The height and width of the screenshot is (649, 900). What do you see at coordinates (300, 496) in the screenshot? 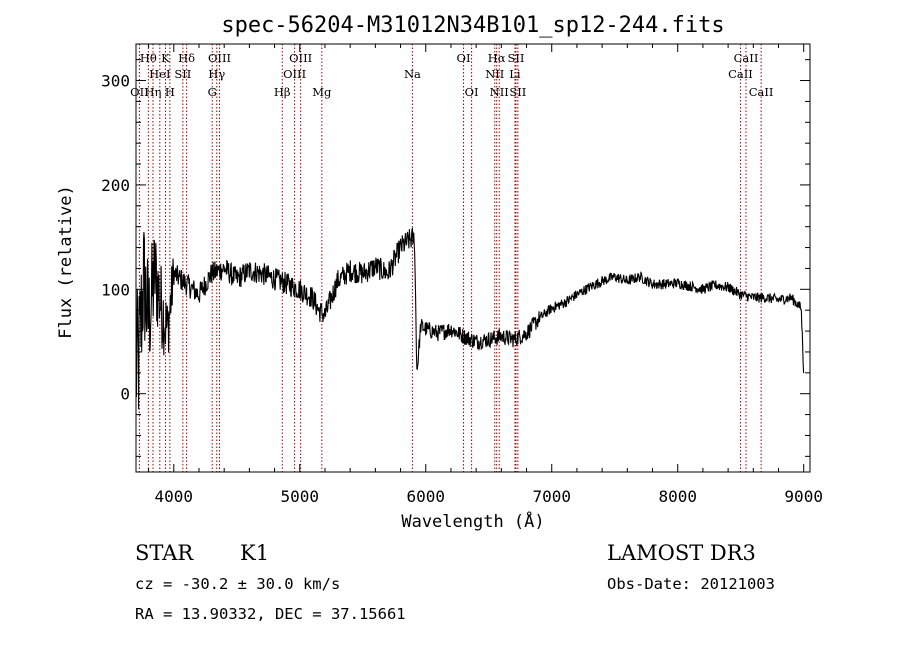
I see `x-tick-label: 5000` at bounding box center [300, 496].